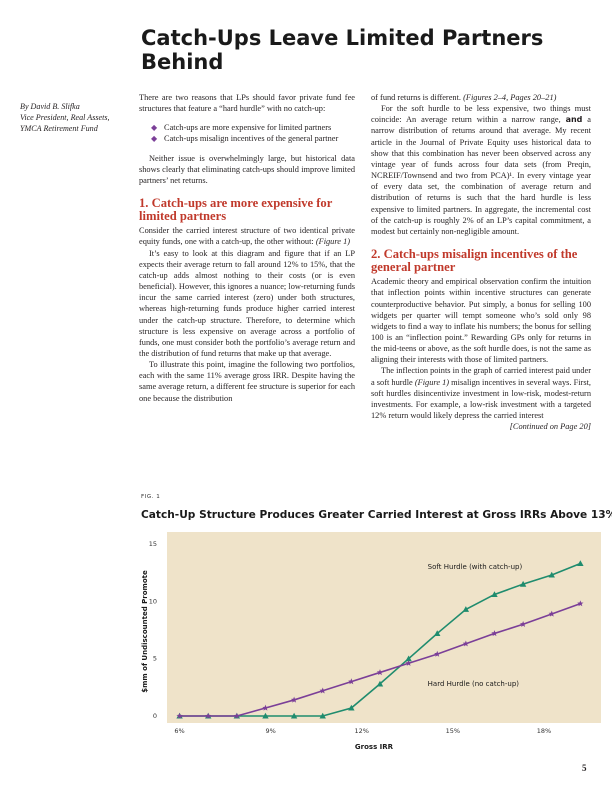 This screenshot has width=612, height=792. I want to click on byline-org: YMCA Retirement Fund, so click(59, 128).